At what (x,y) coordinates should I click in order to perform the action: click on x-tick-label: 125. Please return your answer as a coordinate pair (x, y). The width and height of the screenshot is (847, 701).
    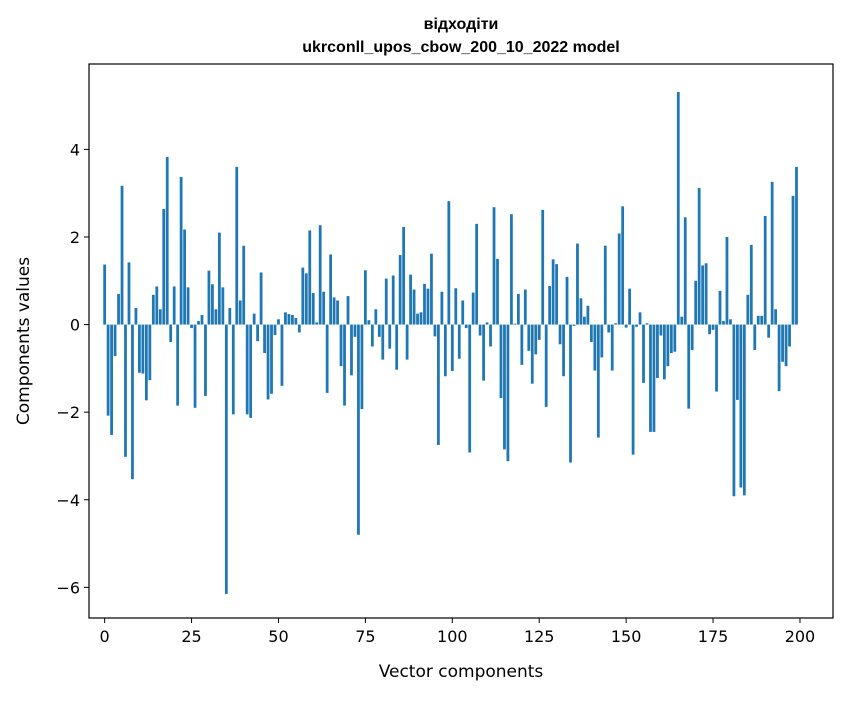
    Looking at the image, I should click on (539, 636).